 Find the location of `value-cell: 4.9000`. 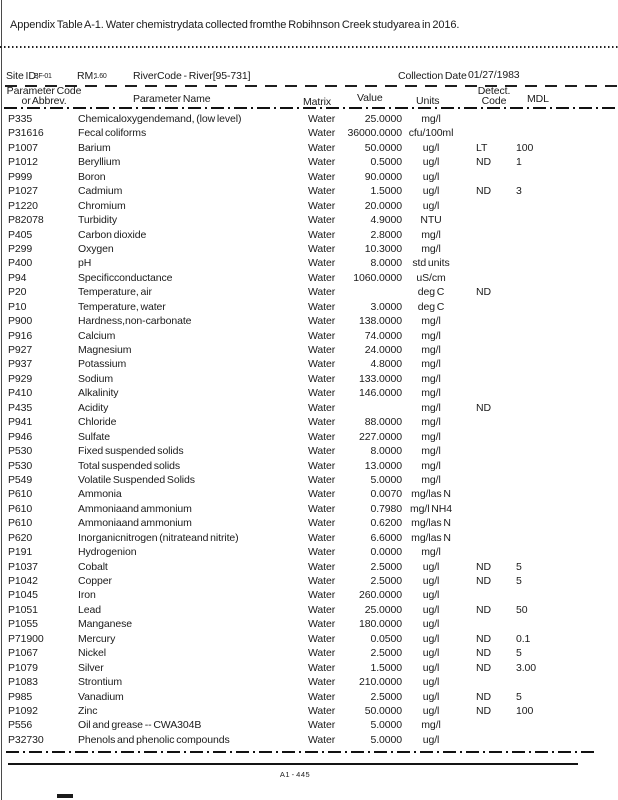

value-cell: 4.9000 is located at coordinates (386, 220).